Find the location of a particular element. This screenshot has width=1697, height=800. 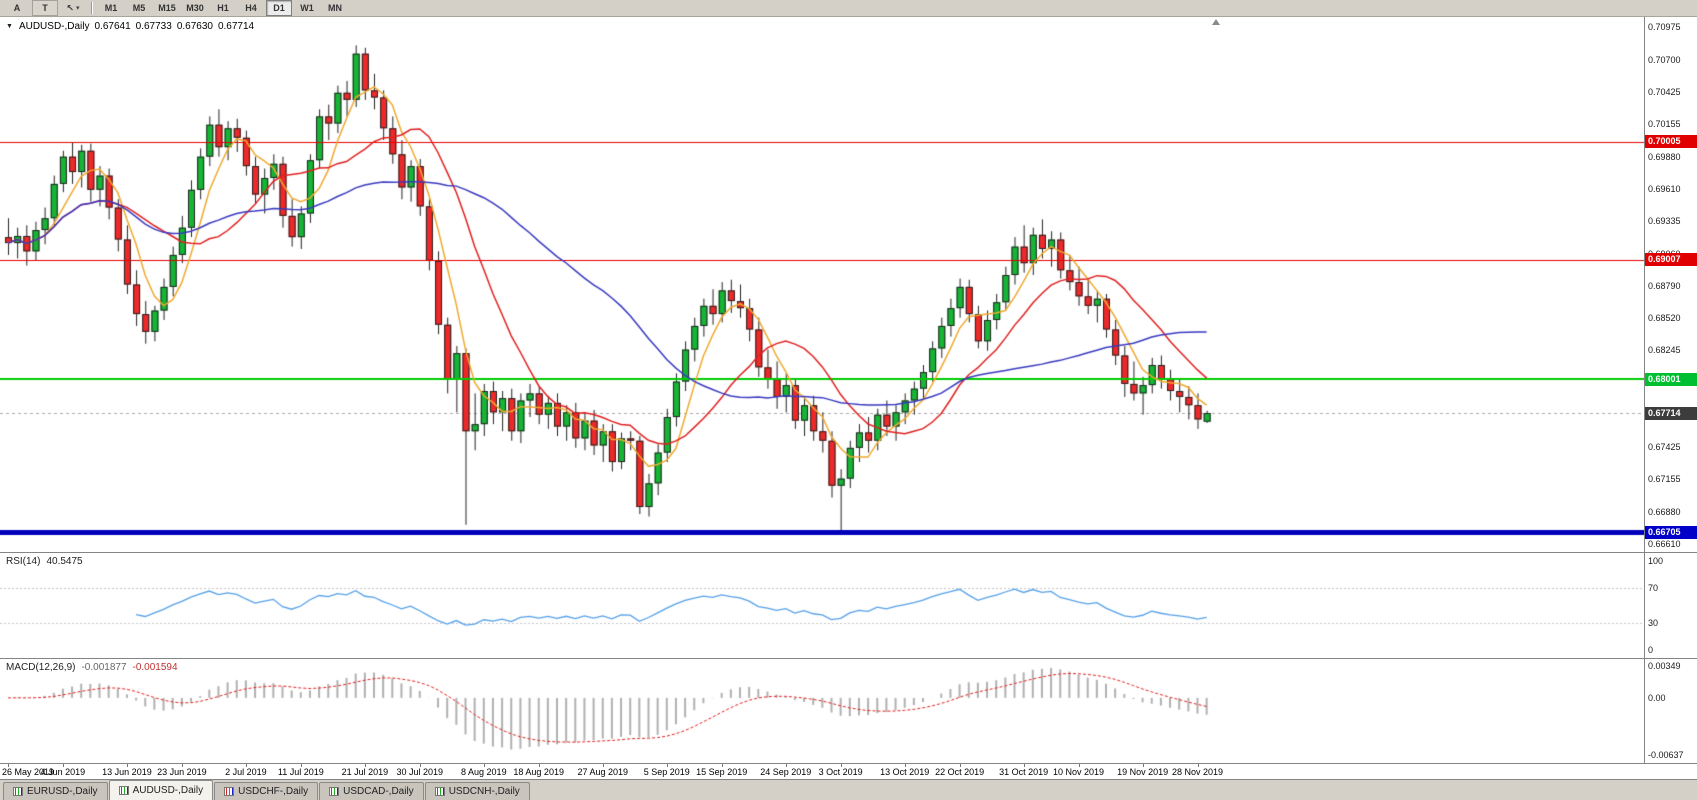

timeframe-button-m5: M5 is located at coordinates (139, 8).